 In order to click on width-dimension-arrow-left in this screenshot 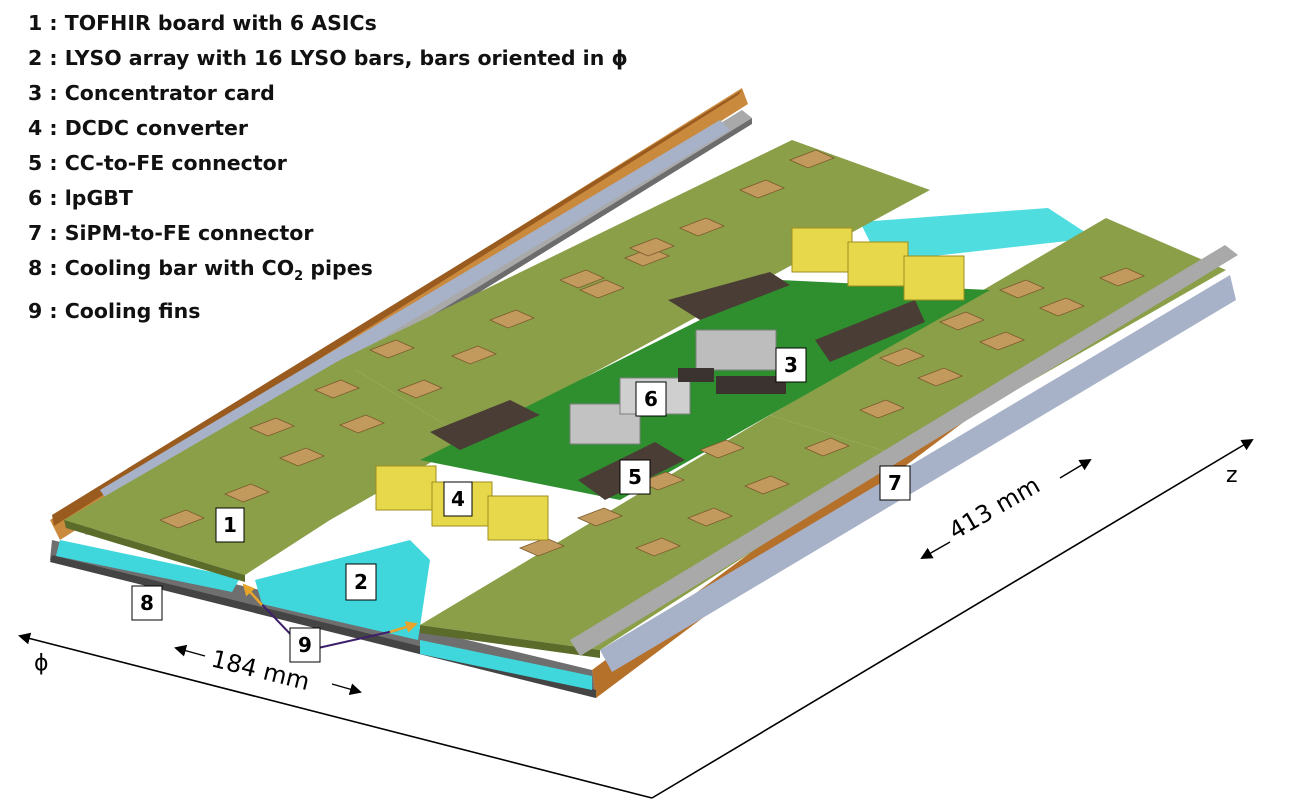, I will do `click(190, 650)`.